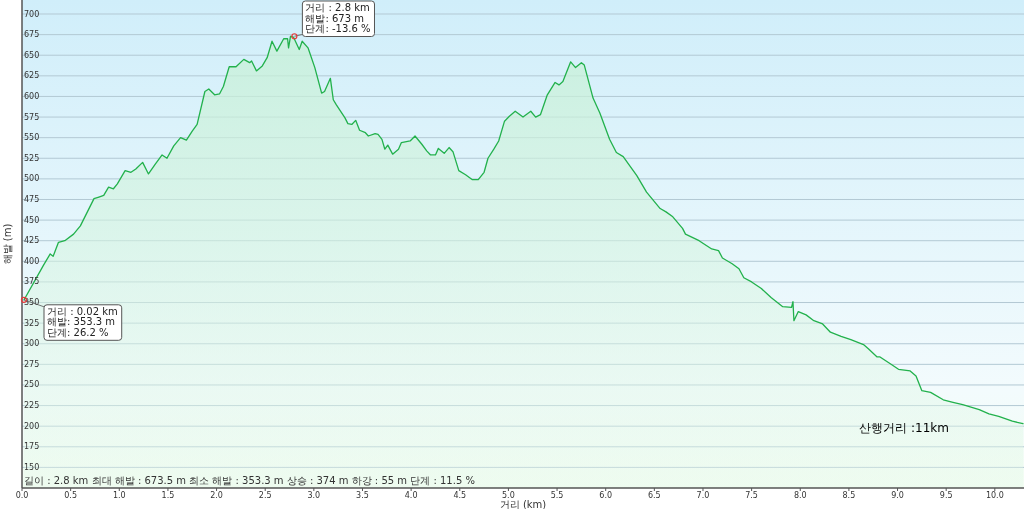 The height and width of the screenshot is (509, 1024). What do you see at coordinates (751, 495) in the screenshot?
I see `x-tick-label: 7.5` at bounding box center [751, 495].